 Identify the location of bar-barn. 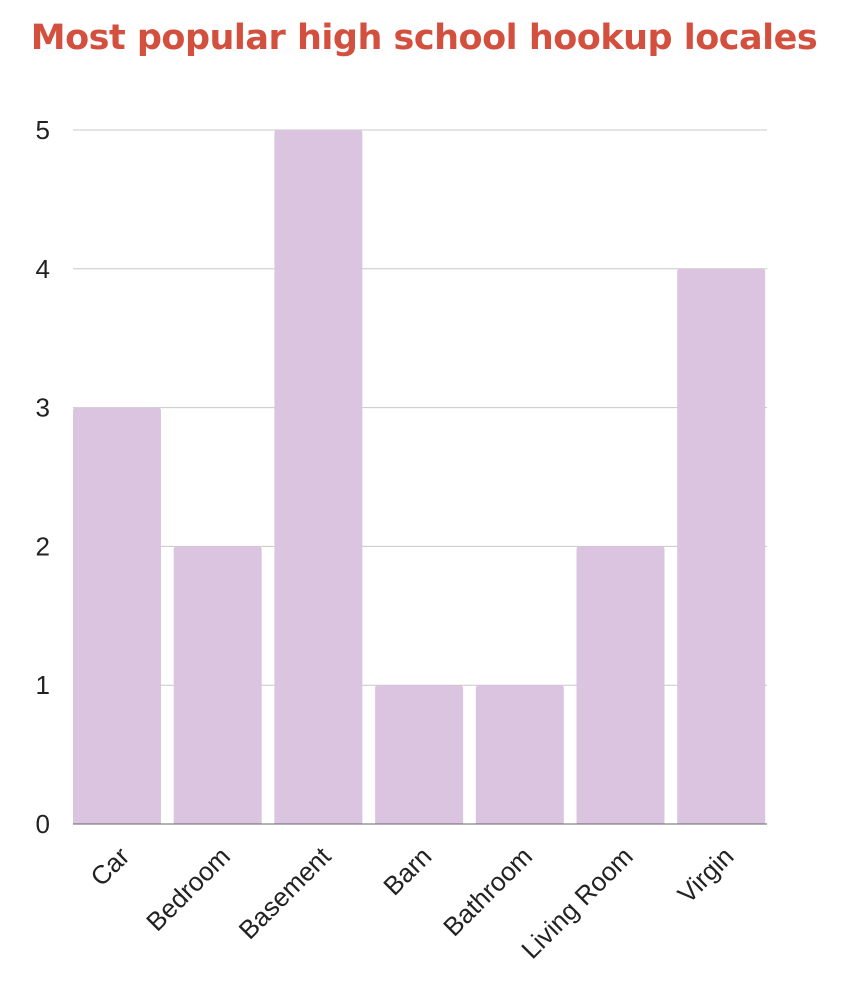
(419, 754).